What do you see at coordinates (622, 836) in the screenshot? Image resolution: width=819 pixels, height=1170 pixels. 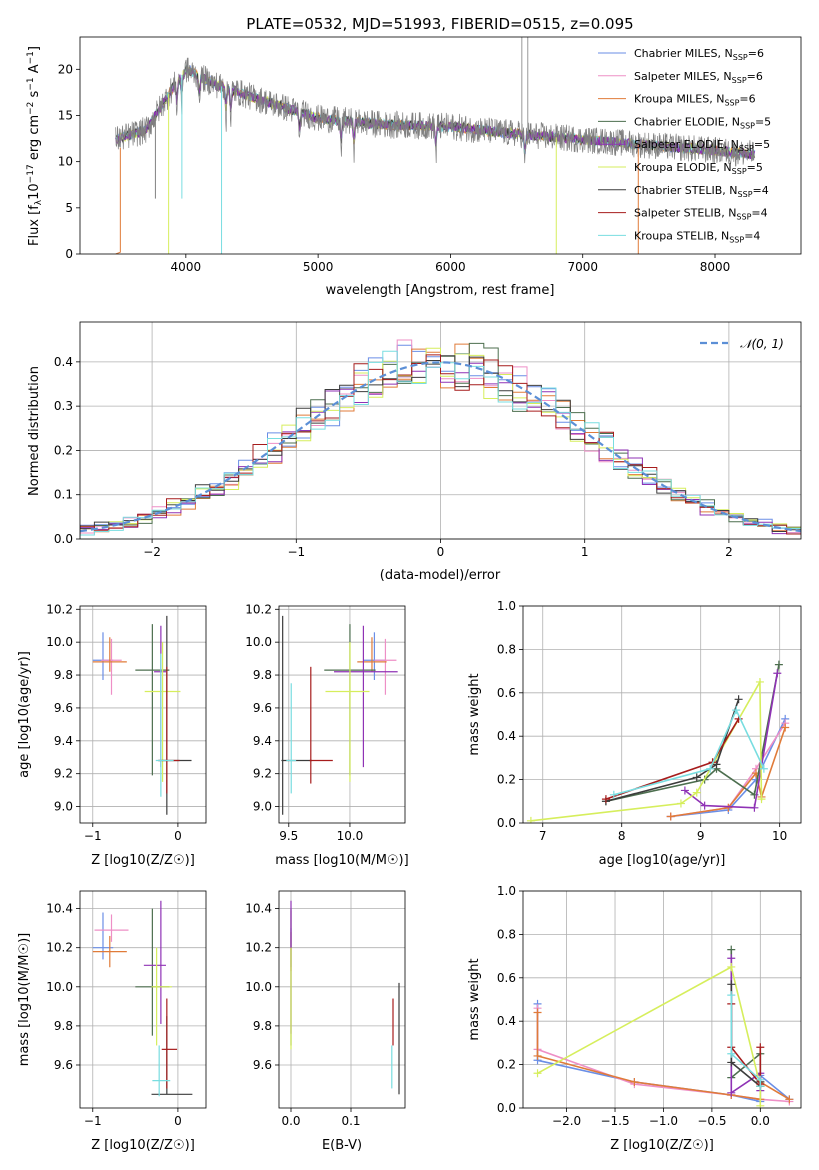 I see `x-tick-label: 8` at bounding box center [622, 836].